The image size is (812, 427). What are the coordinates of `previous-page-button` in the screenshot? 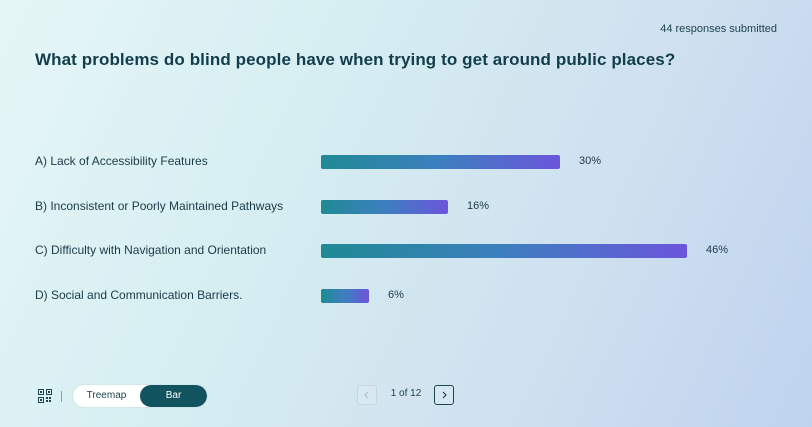 It's located at (367, 395).